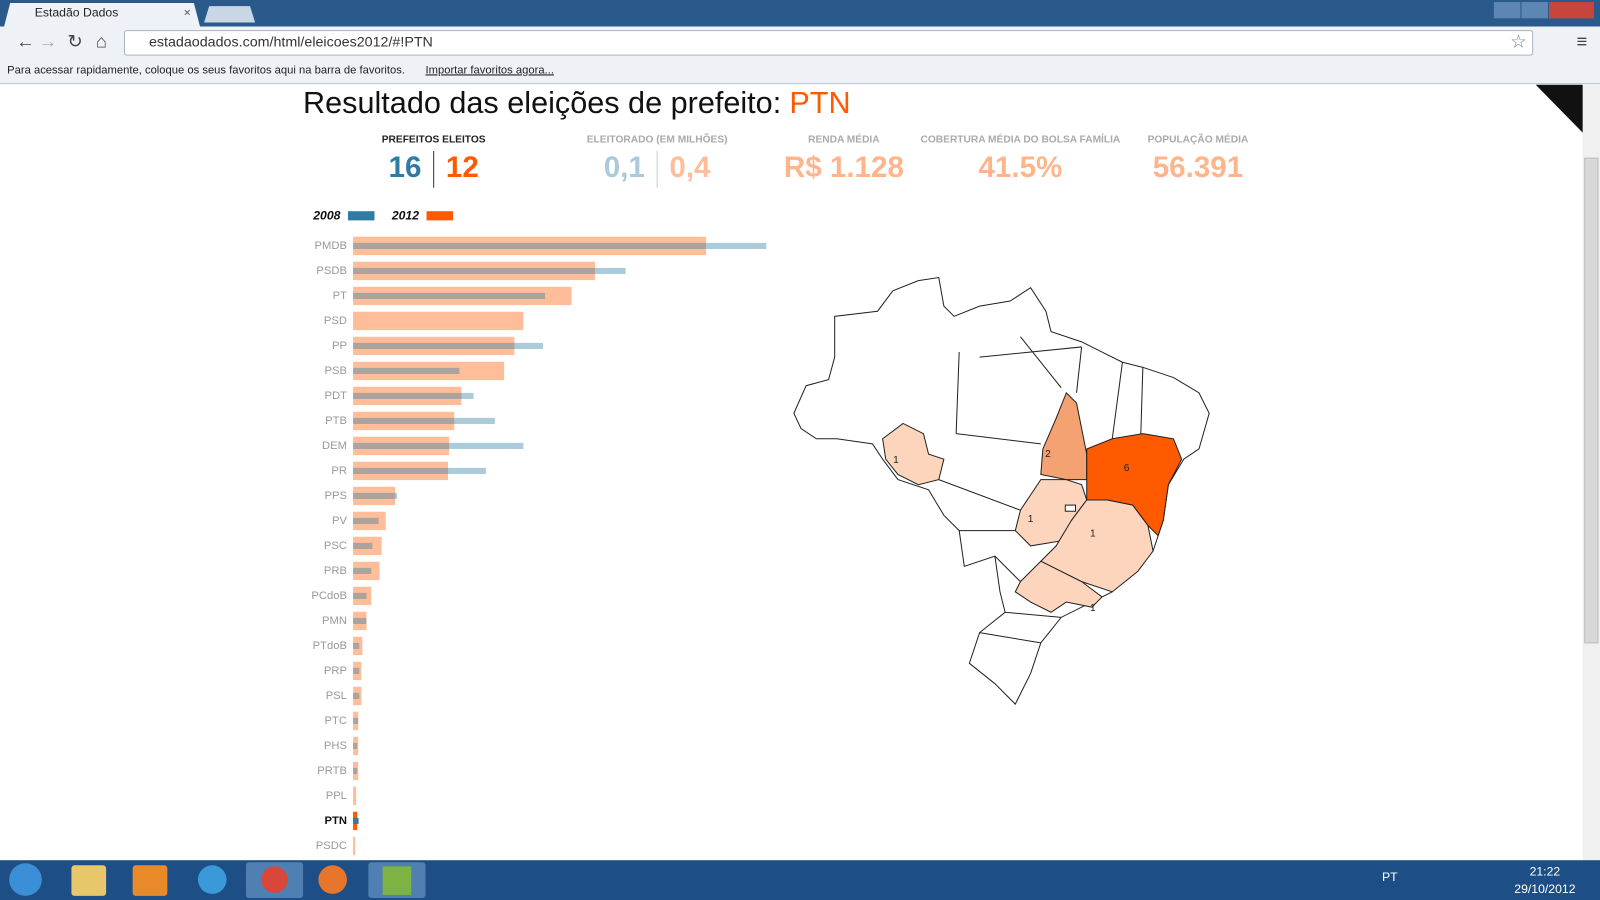 This screenshot has width=1600, height=900. What do you see at coordinates (334, 621) in the screenshot?
I see `category-label: PMN` at bounding box center [334, 621].